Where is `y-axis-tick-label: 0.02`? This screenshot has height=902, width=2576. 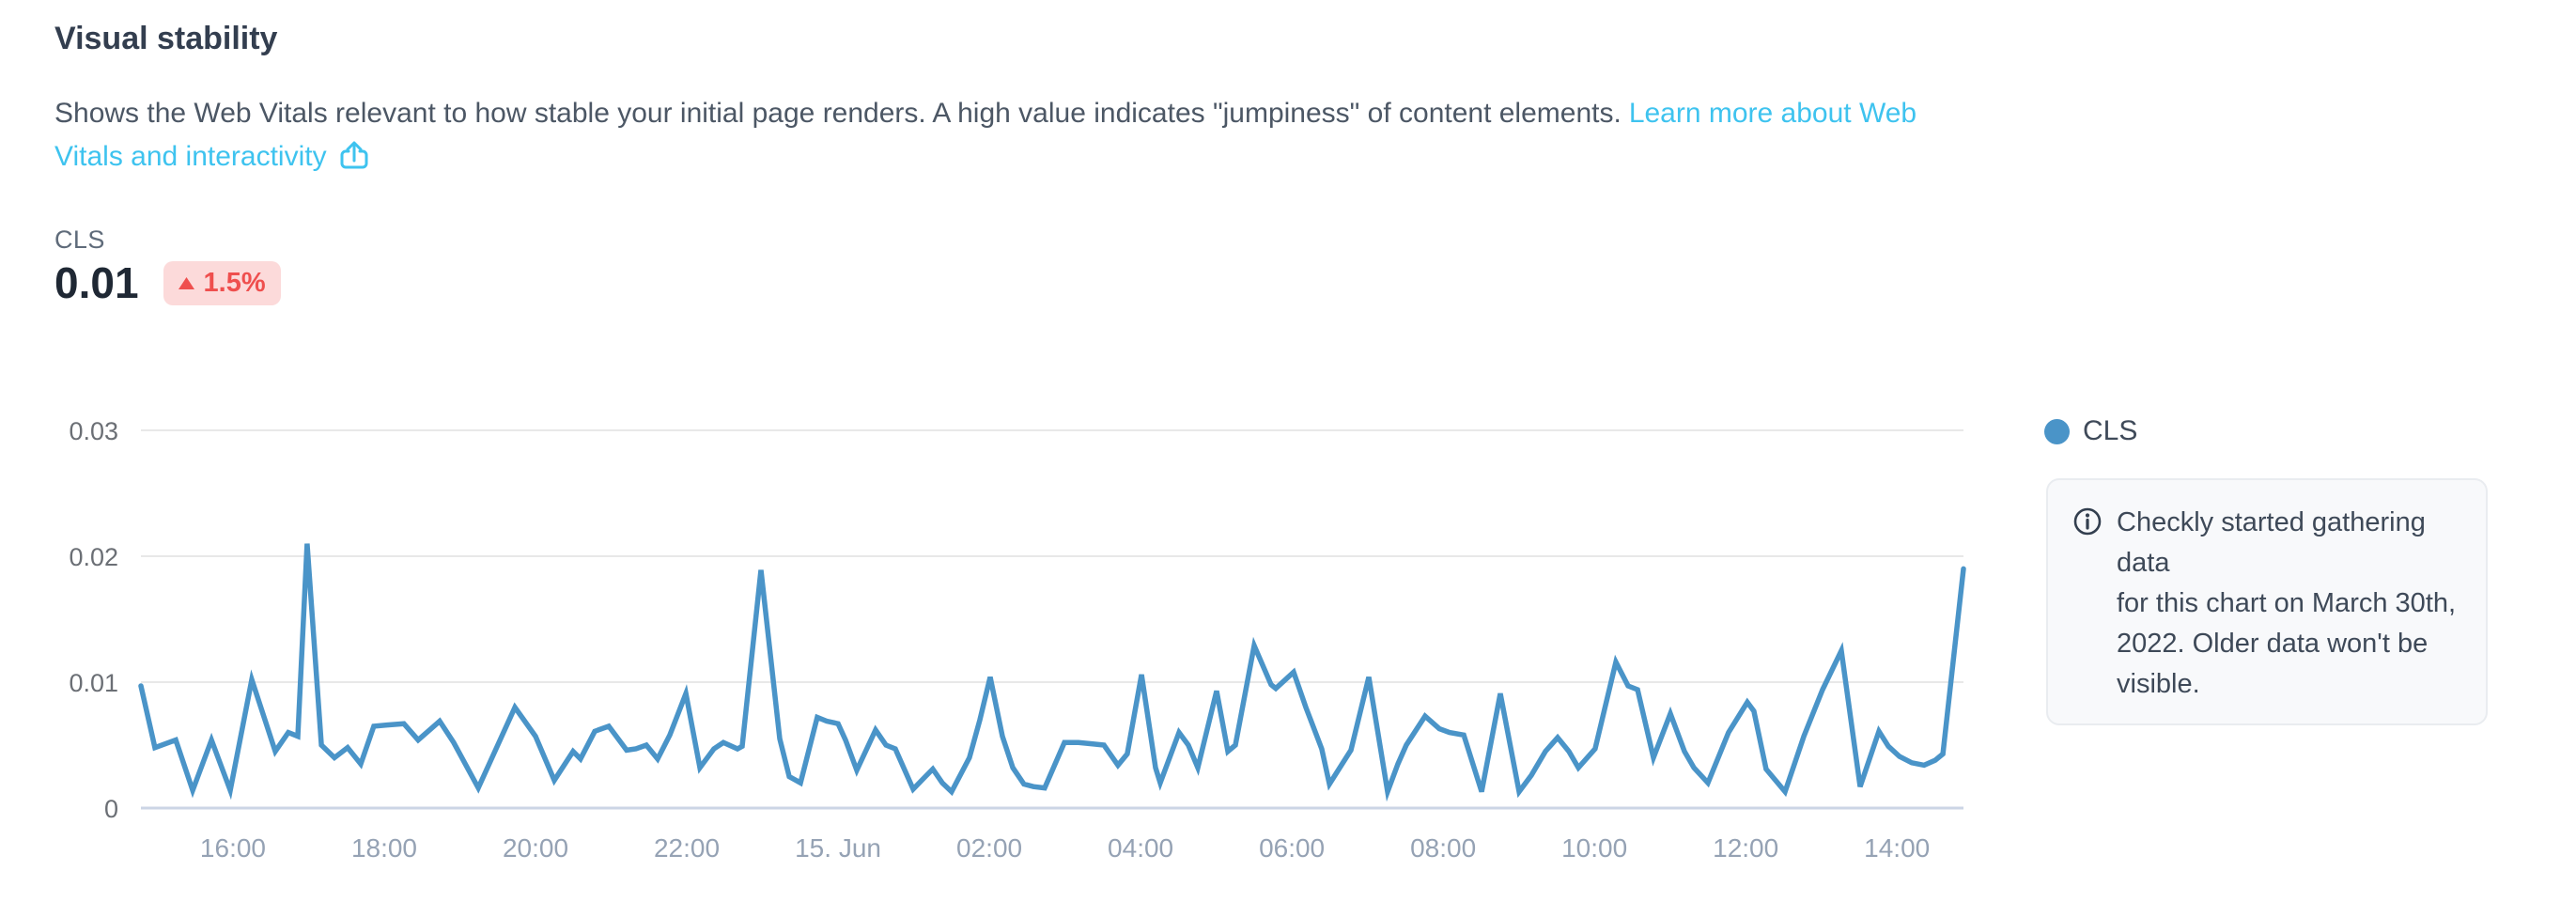 y-axis-tick-label: 0.02 is located at coordinates (93, 557).